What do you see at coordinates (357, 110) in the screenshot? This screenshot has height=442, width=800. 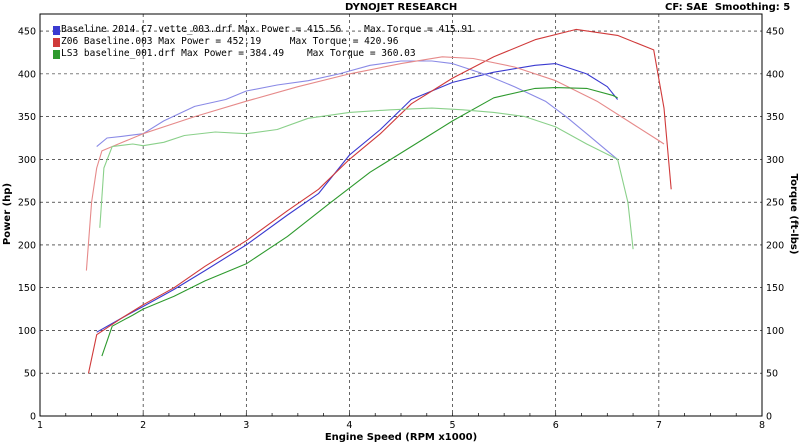 I see `series-line-torque` at bounding box center [357, 110].